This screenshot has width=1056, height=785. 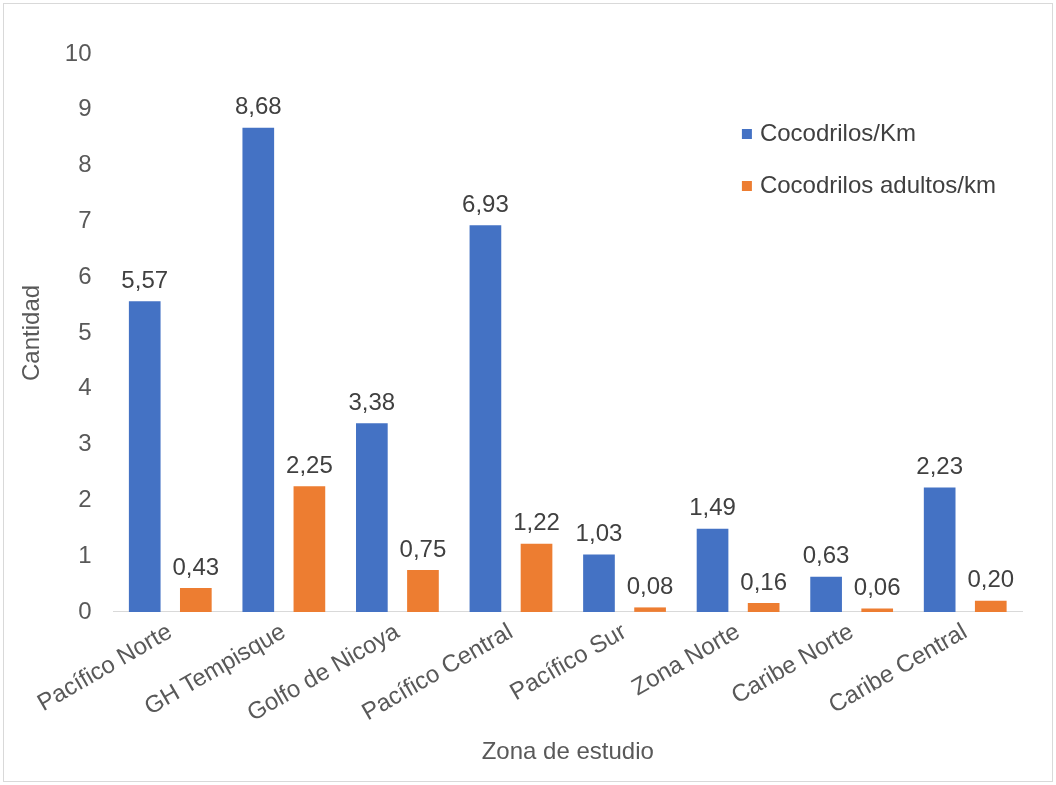 What do you see at coordinates (85, 610) in the screenshot?
I see `y-tick-label: 0` at bounding box center [85, 610].